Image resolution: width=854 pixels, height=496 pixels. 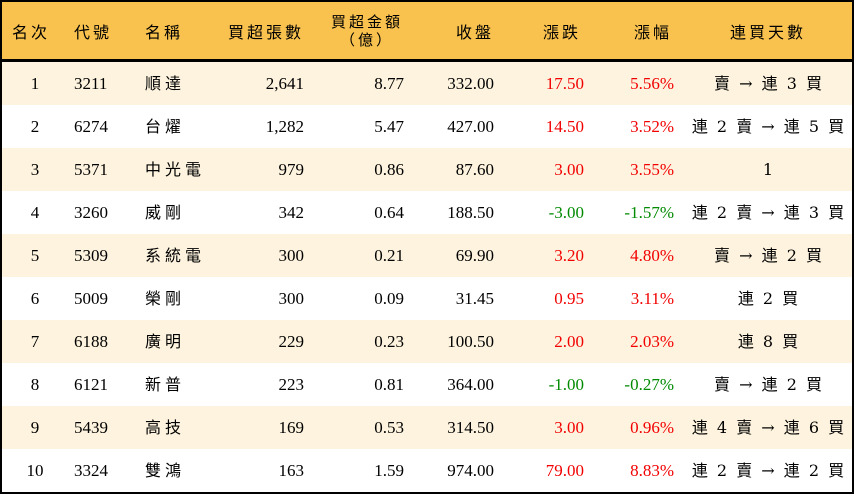 I want to click on close-cell: 314.50, so click(x=470, y=427).